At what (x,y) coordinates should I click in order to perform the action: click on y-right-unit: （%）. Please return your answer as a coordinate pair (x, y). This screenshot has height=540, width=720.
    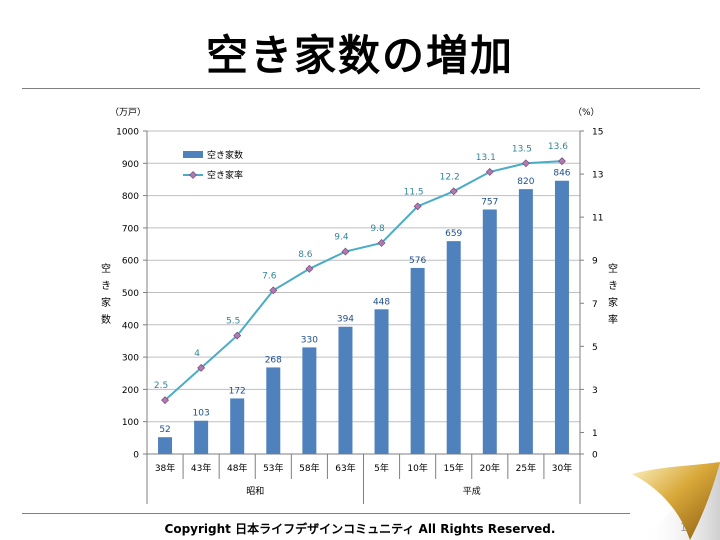
    Looking at the image, I should click on (586, 112).